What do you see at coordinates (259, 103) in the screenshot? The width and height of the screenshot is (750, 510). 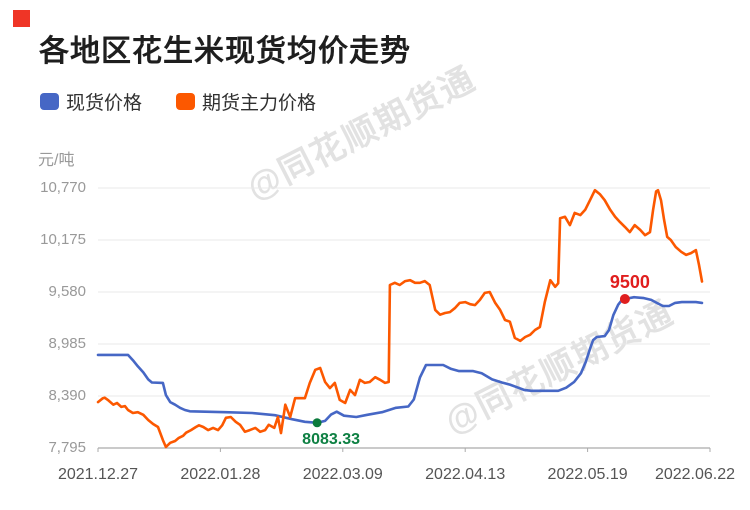 I see `legend-label-futures: 期货主力价格` at bounding box center [259, 103].